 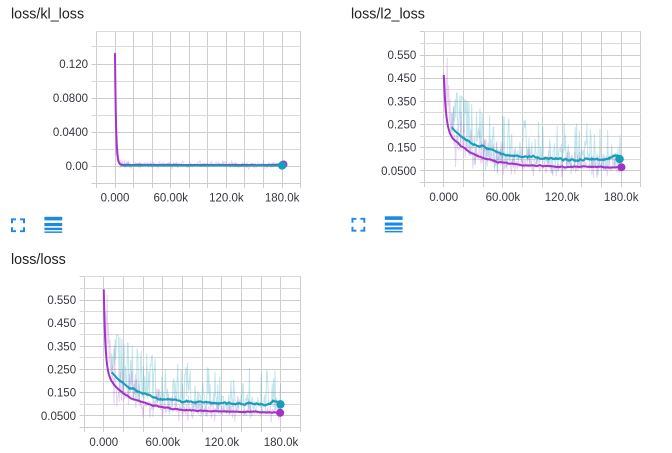 I want to click on svg-text: 0.00, so click(x=77, y=167).